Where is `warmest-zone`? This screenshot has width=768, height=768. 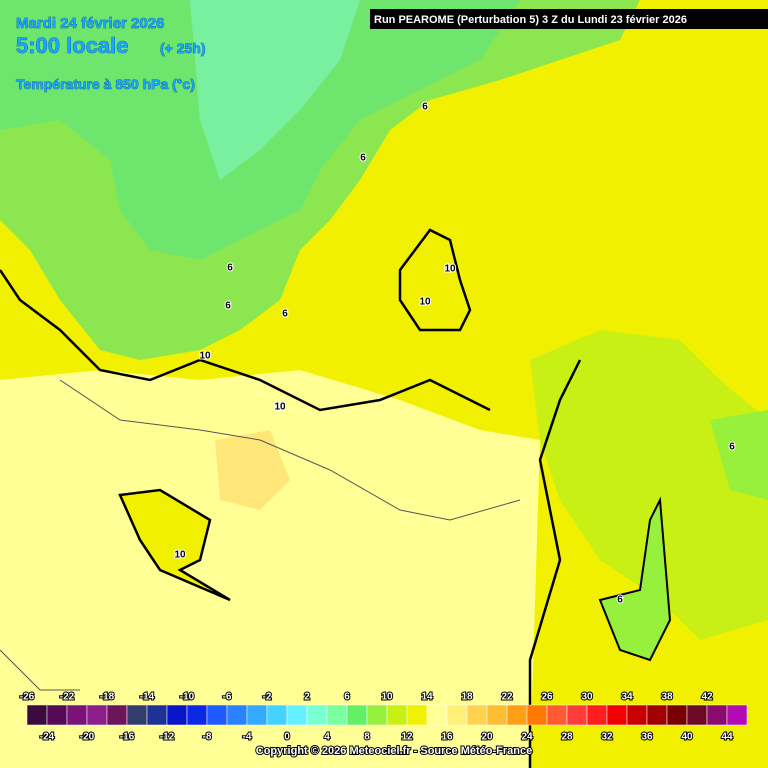
warmest-zone is located at coordinates (252, 470).